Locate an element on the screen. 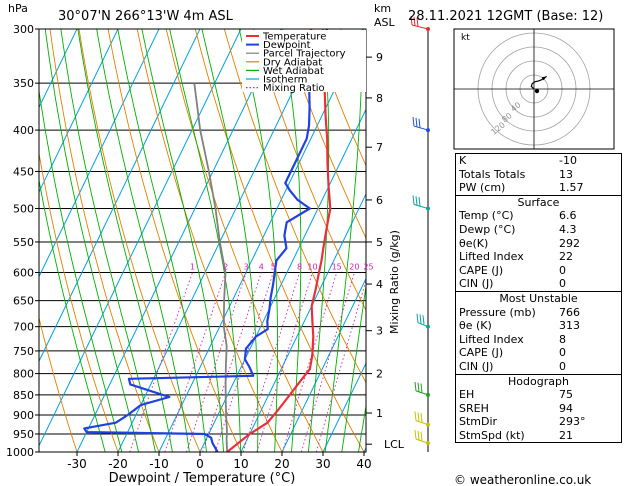 The image size is (629, 486). legend-background is located at coordinates (304, 61).